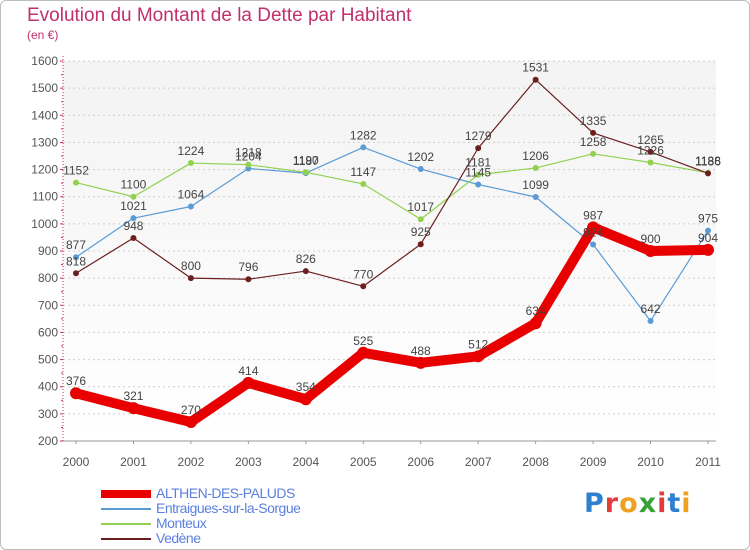 Image resolution: width=750 pixels, height=550 pixels. What do you see at coordinates (44, 115) in the screenshot?
I see `y-tick-label: 1400` at bounding box center [44, 115].